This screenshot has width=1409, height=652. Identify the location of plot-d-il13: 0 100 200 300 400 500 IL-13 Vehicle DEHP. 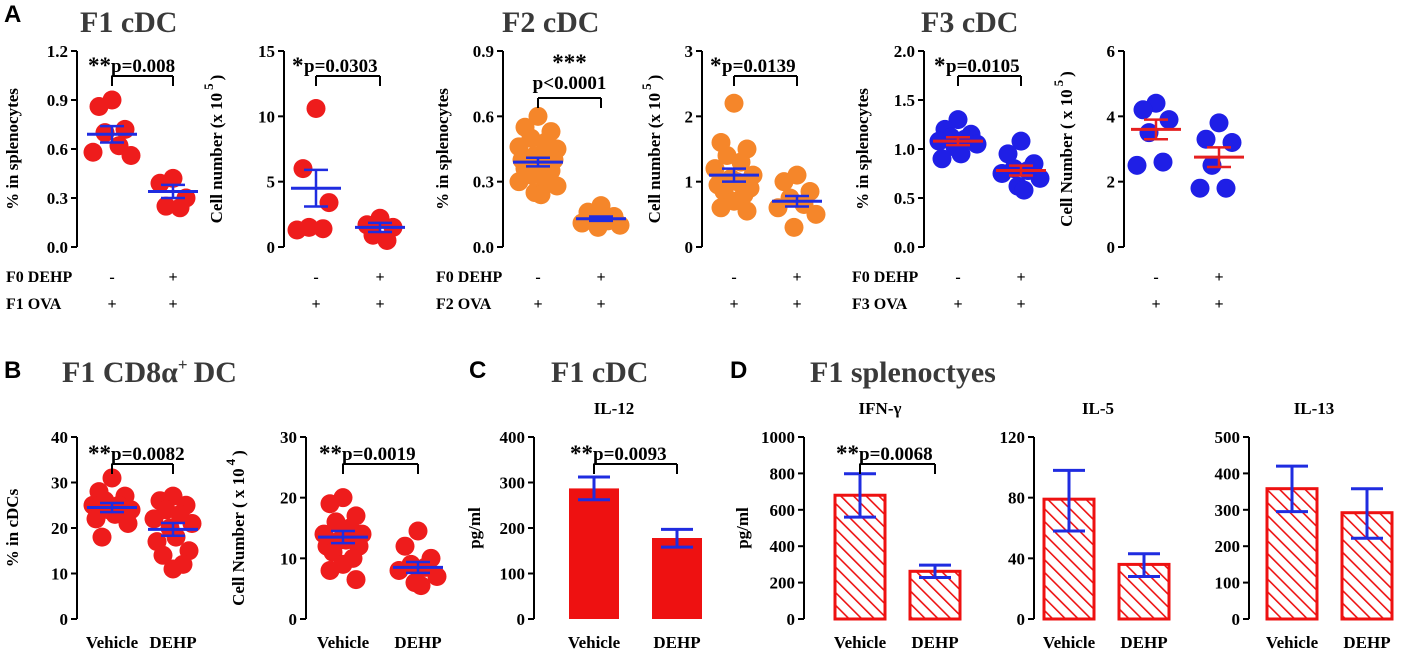
(1304, 525).